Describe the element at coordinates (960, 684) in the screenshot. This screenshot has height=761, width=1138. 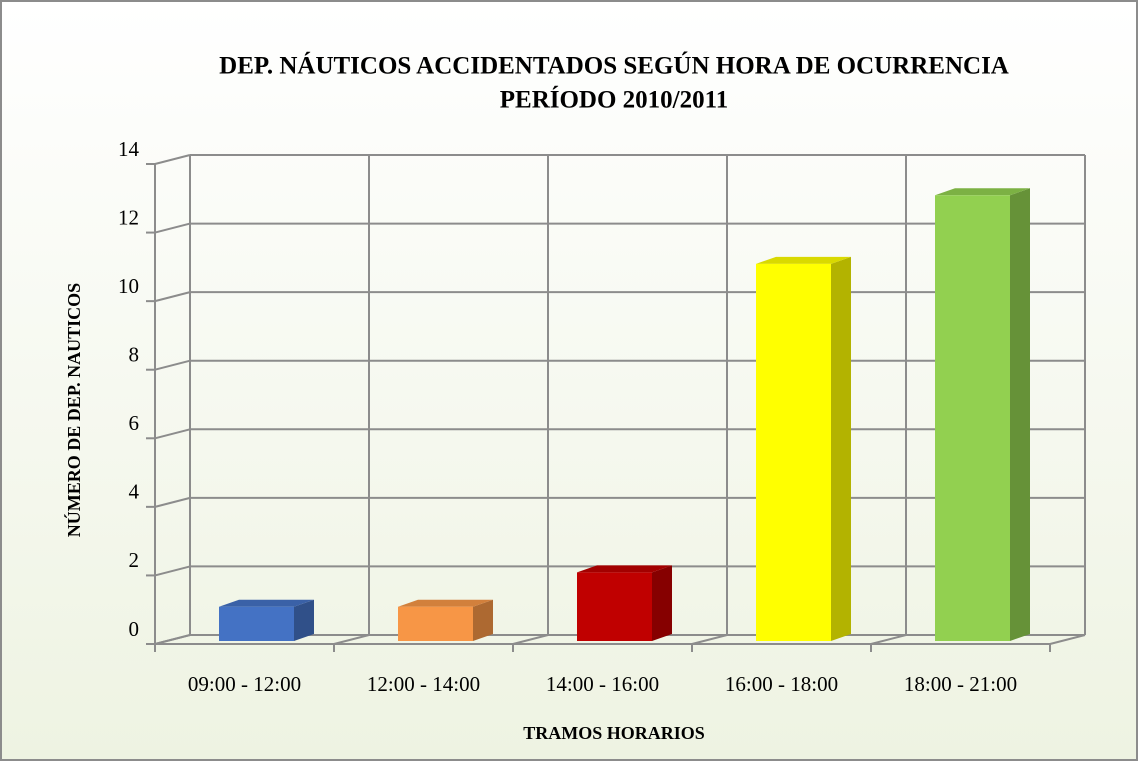
I see `x-tick-label: 18:00 - 21:00` at that location.